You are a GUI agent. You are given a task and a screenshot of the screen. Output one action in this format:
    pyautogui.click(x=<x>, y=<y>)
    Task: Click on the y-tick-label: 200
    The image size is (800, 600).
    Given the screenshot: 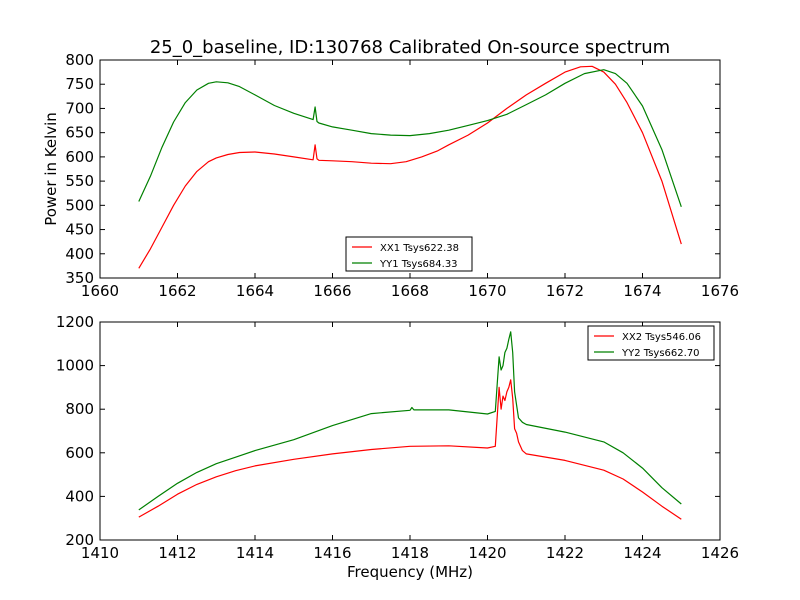 What is the action you would take?
    pyautogui.click(x=79, y=540)
    